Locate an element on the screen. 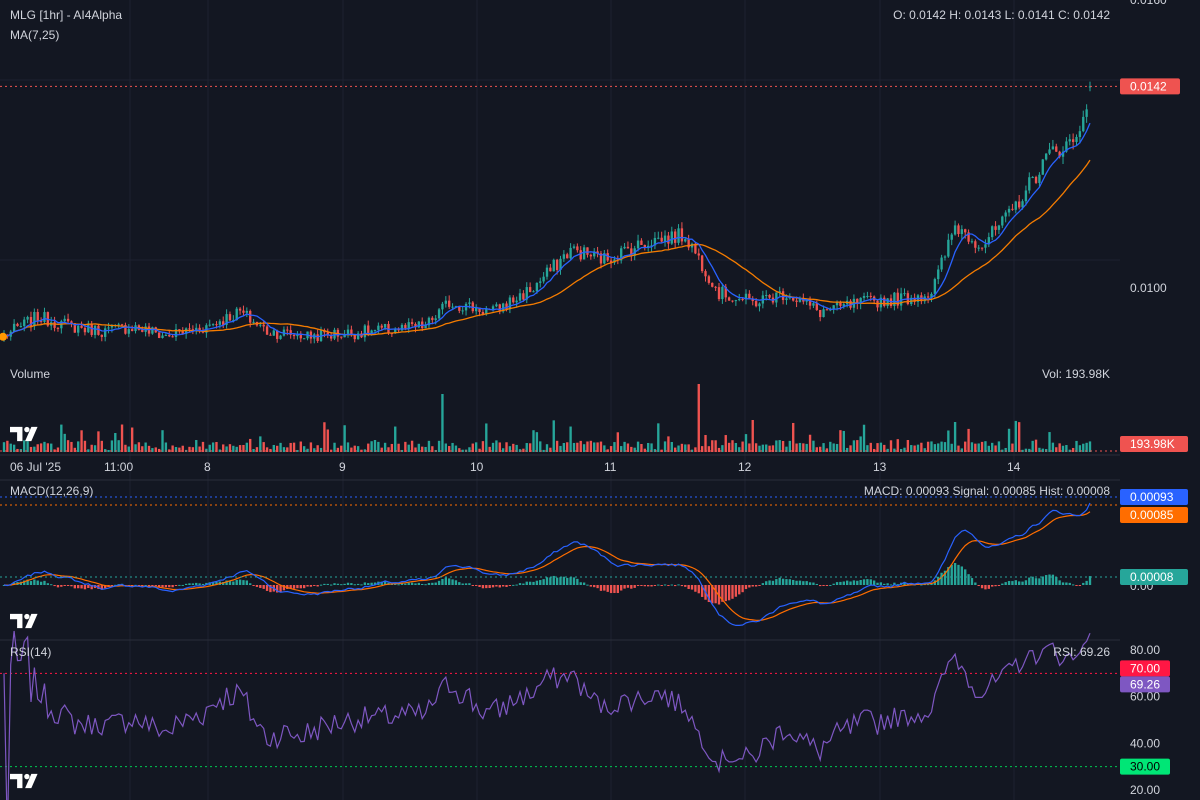 This screenshot has height=800, width=1200. macd-line is located at coordinates (547, 564).